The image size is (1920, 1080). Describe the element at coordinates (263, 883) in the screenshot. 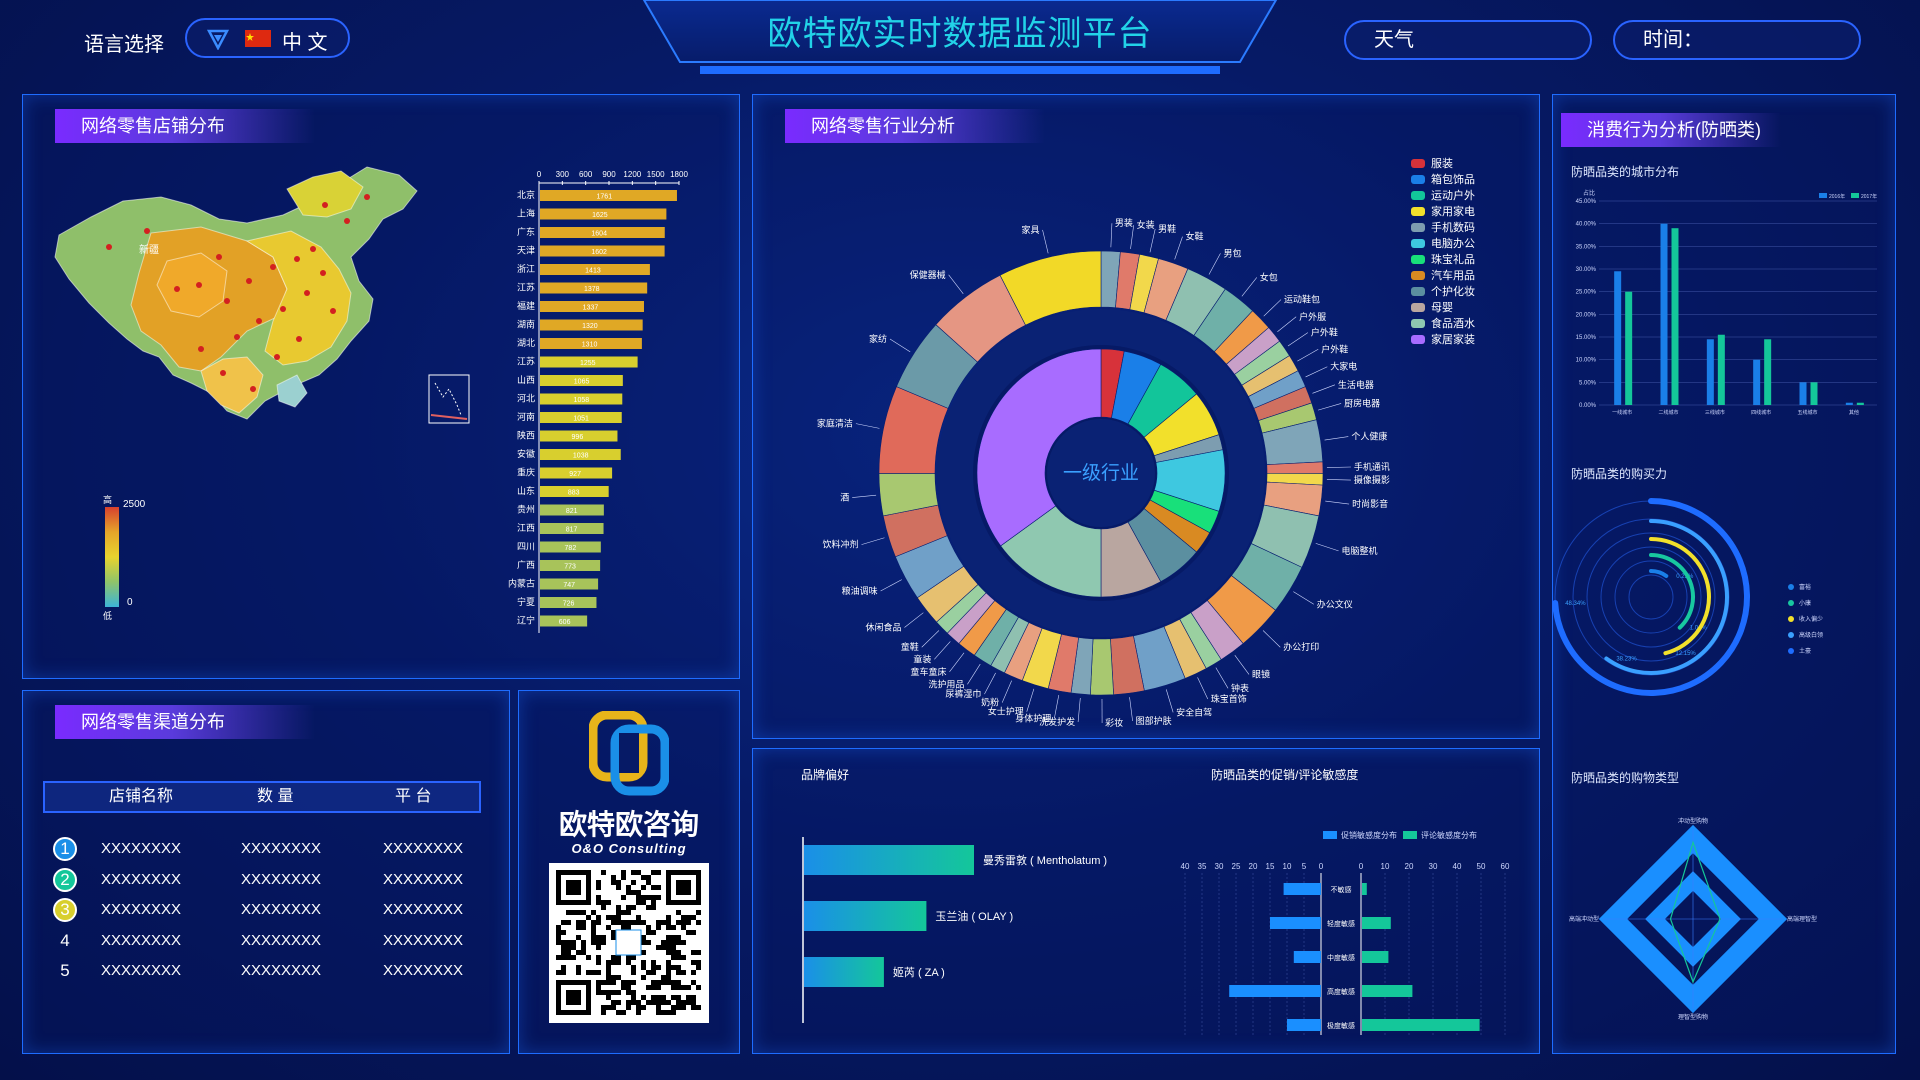

I see `table-row: 2 XXXXXXXX XXXXXXXX XXXXXXXX` at that location.